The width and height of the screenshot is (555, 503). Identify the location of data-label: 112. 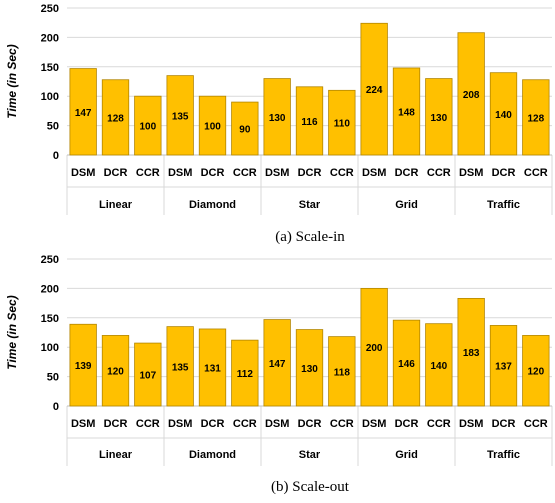
(245, 374).